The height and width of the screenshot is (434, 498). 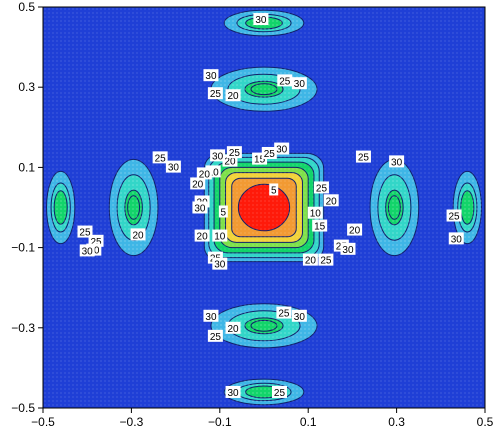 I want to click on contour-label-28: 20, so click(x=198, y=184).